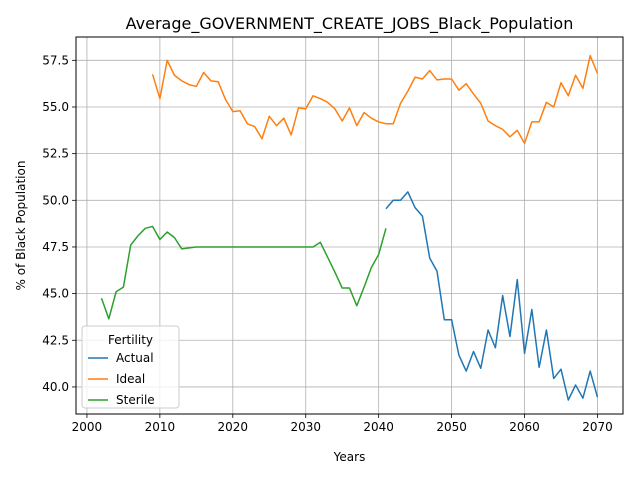 This screenshot has height=480, width=640. I want to click on legend-items: Actual Ideal Sterile, so click(121, 379).